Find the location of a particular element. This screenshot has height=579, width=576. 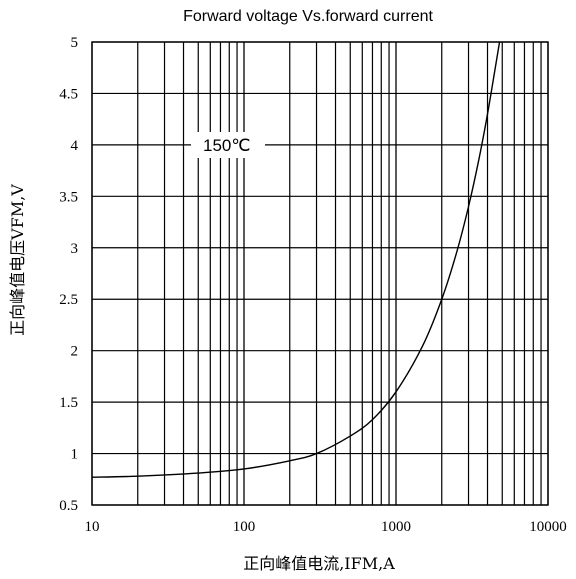

annotation-background is located at coordinates (228, 145).